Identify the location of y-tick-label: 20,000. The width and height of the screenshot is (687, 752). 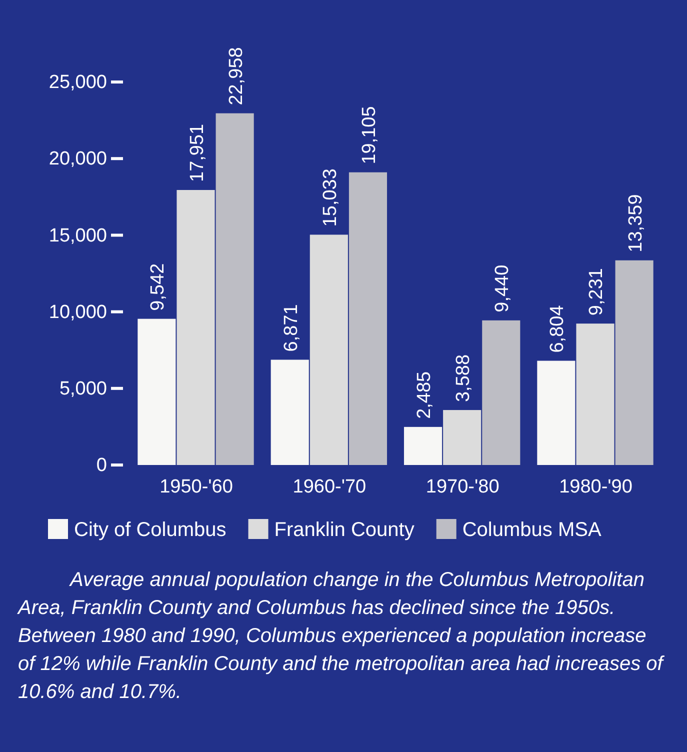
(77, 159).